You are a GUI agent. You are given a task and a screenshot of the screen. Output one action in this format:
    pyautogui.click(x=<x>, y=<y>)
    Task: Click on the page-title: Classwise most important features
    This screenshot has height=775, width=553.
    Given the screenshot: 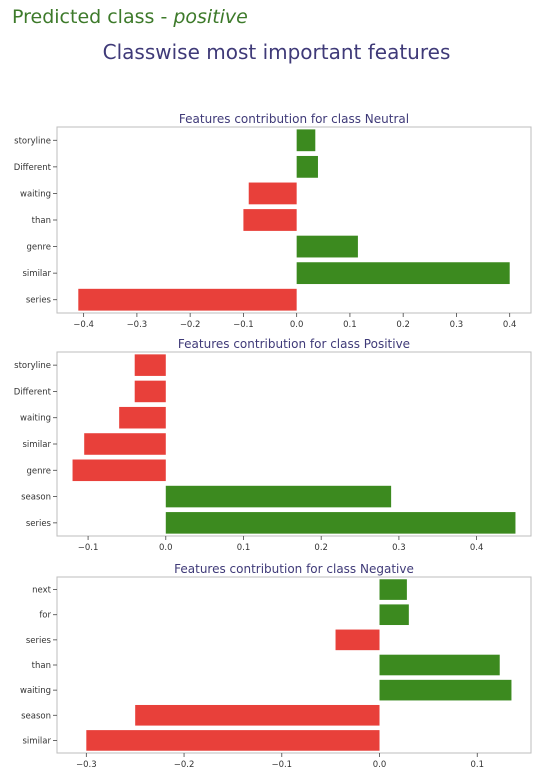 What is the action you would take?
    pyautogui.click(x=276, y=52)
    